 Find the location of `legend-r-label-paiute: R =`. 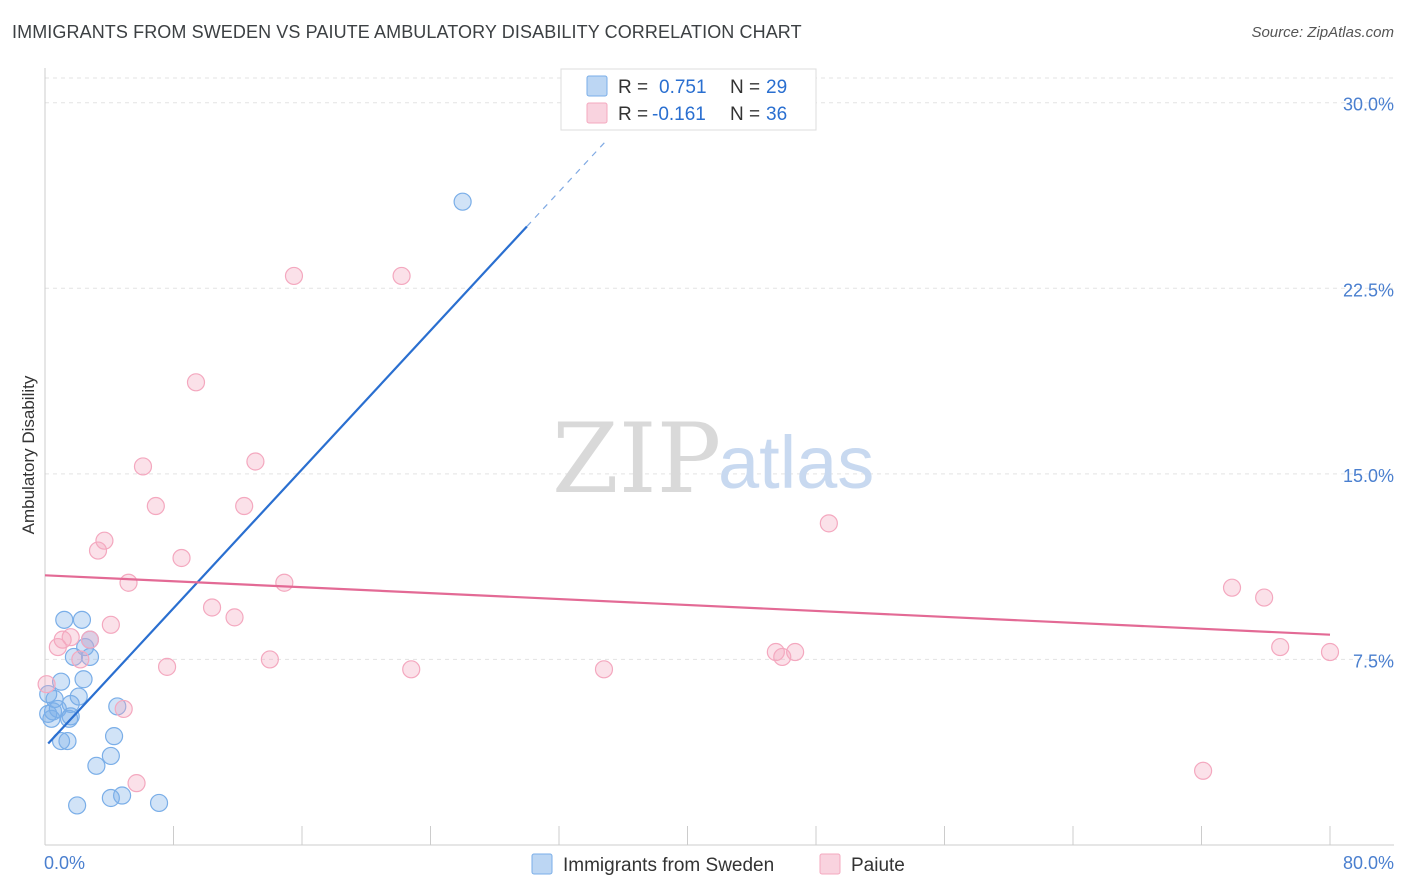

legend-r-label-paiute: R = is located at coordinates (633, 114).